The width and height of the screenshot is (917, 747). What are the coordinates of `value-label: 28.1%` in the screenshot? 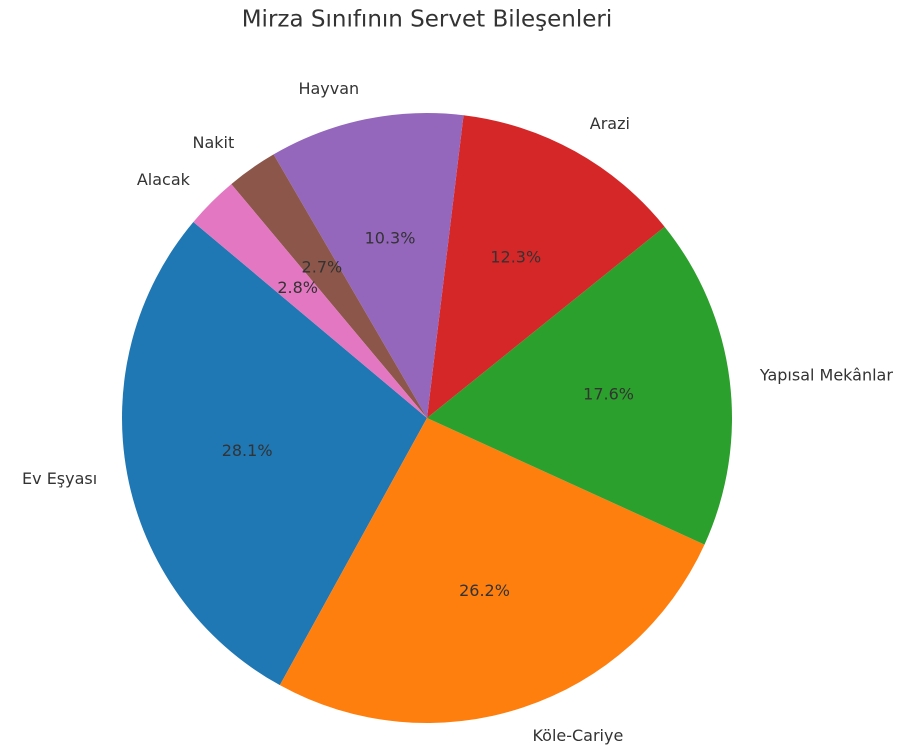 It's located at (247, 450).